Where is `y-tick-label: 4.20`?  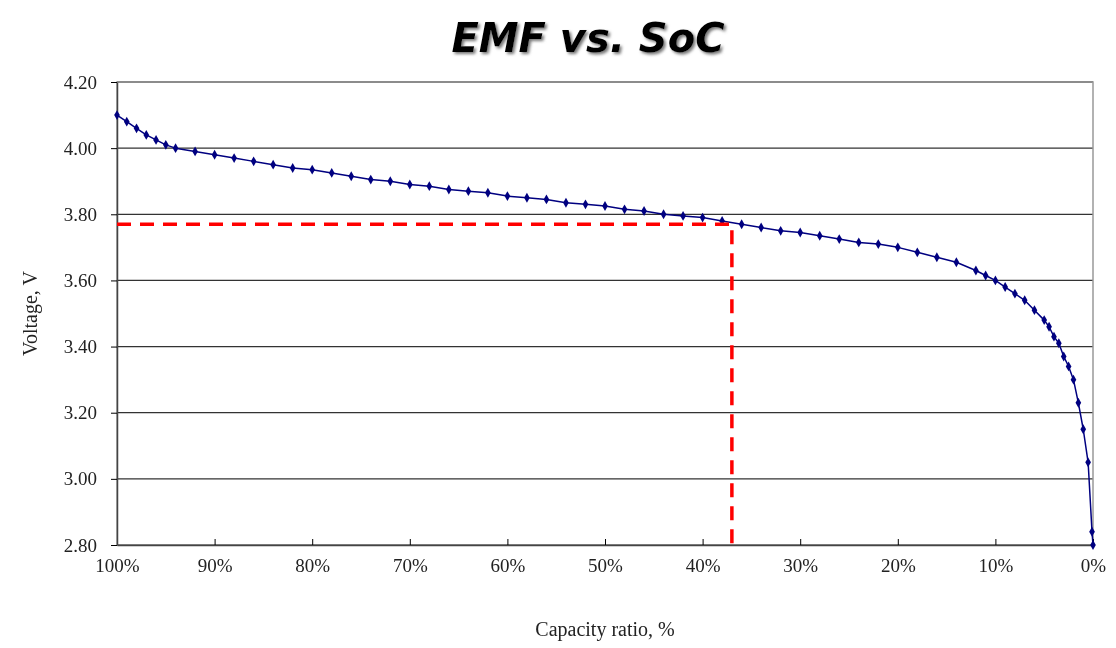
y-tick-label: 4.20 is located at coordinates (80, 82).